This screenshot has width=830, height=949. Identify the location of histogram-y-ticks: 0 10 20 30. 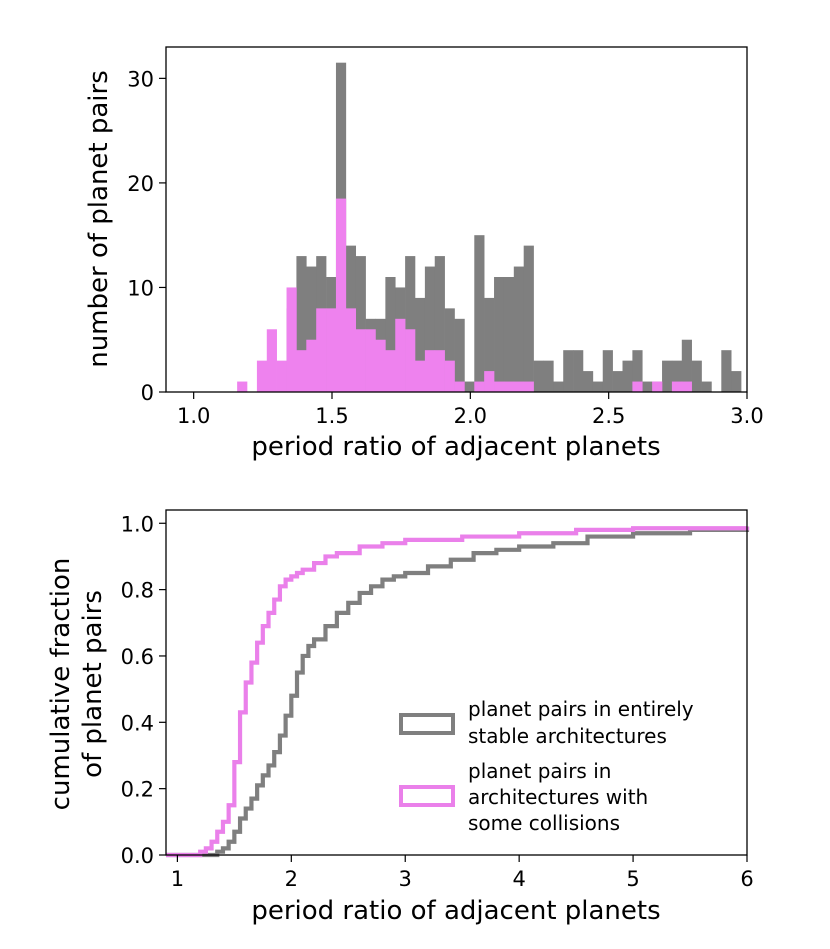
(146, 236).